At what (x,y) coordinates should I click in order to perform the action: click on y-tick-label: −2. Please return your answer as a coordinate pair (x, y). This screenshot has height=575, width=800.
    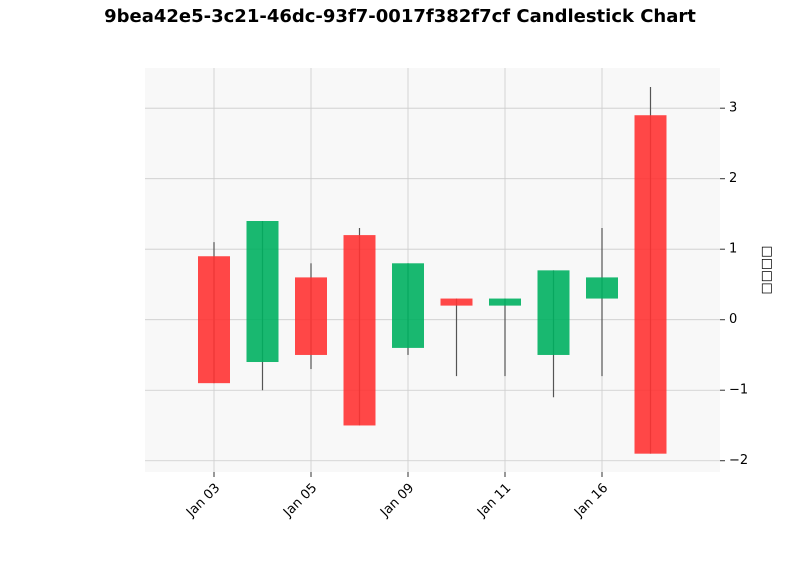
    Looking at the image, I should click on (738, 460).